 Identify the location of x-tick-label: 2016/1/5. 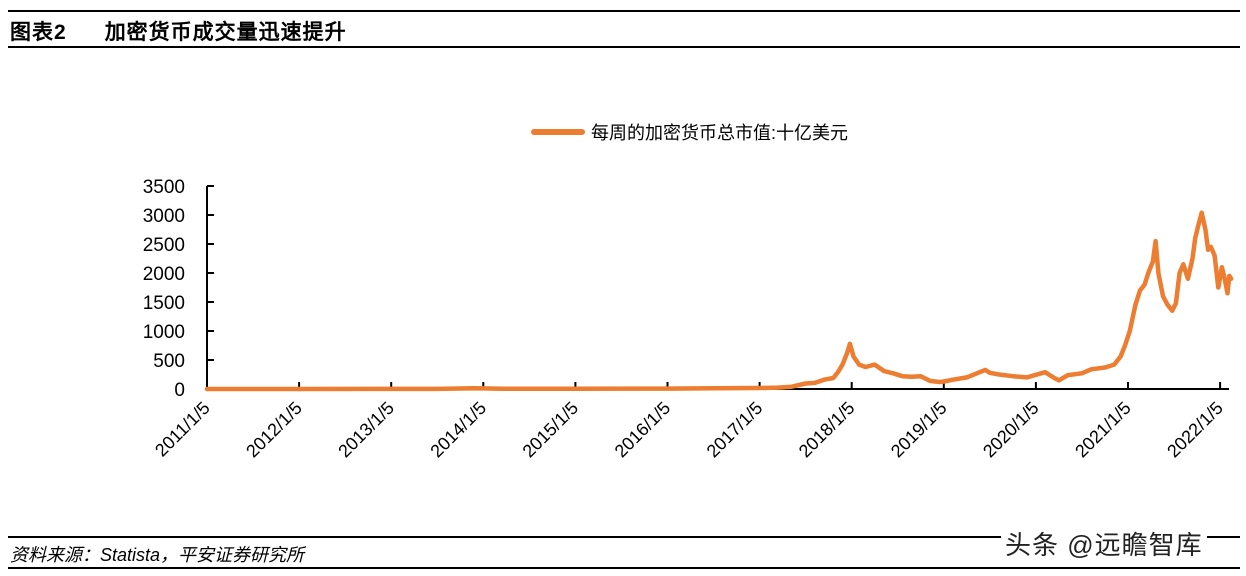
(643, 430).